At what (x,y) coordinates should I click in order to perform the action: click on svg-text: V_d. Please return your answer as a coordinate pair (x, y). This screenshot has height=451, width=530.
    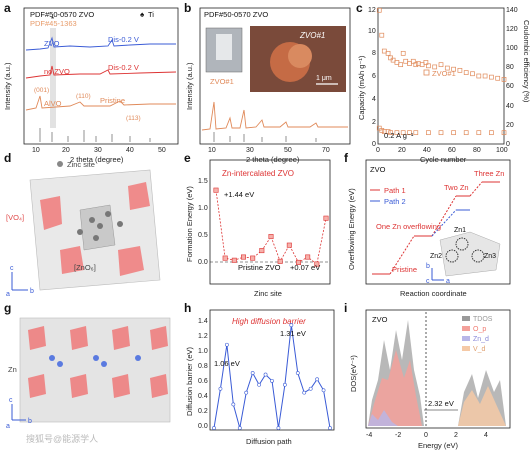
    Looking at the image, I should click on (479, 349).